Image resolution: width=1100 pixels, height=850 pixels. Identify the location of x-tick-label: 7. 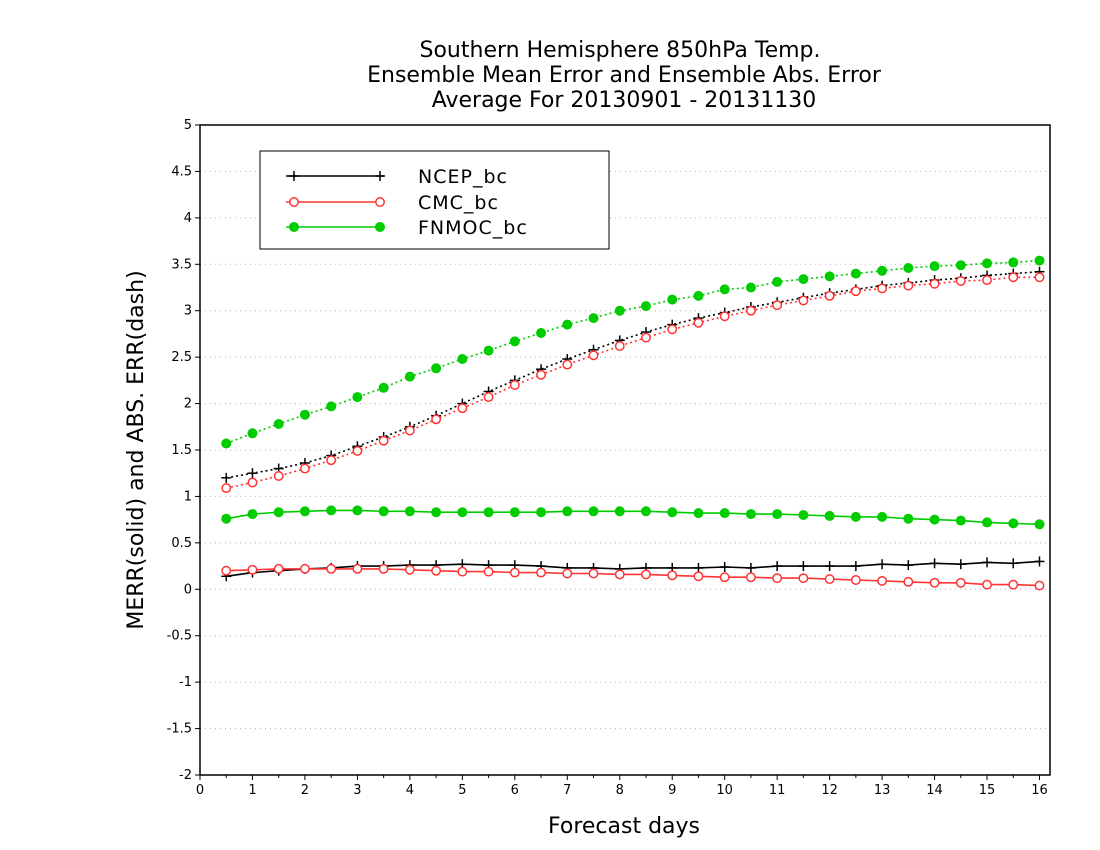
(567, 790).